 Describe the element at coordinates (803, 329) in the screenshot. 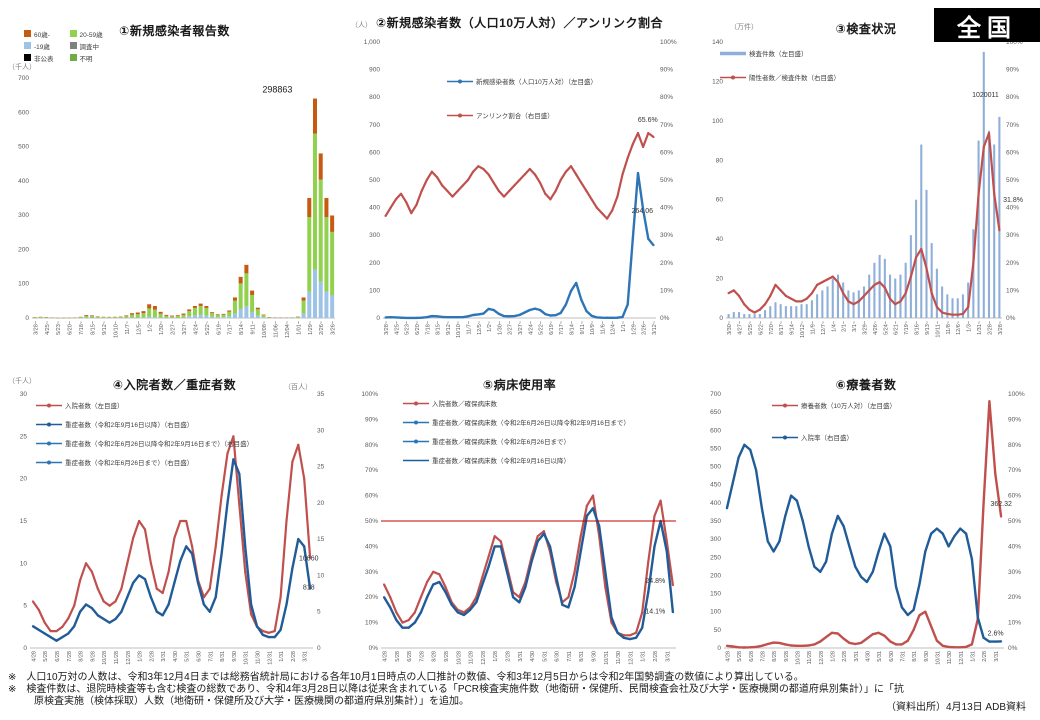

I see `x-axis-tick-label: 10/12~` at that location.